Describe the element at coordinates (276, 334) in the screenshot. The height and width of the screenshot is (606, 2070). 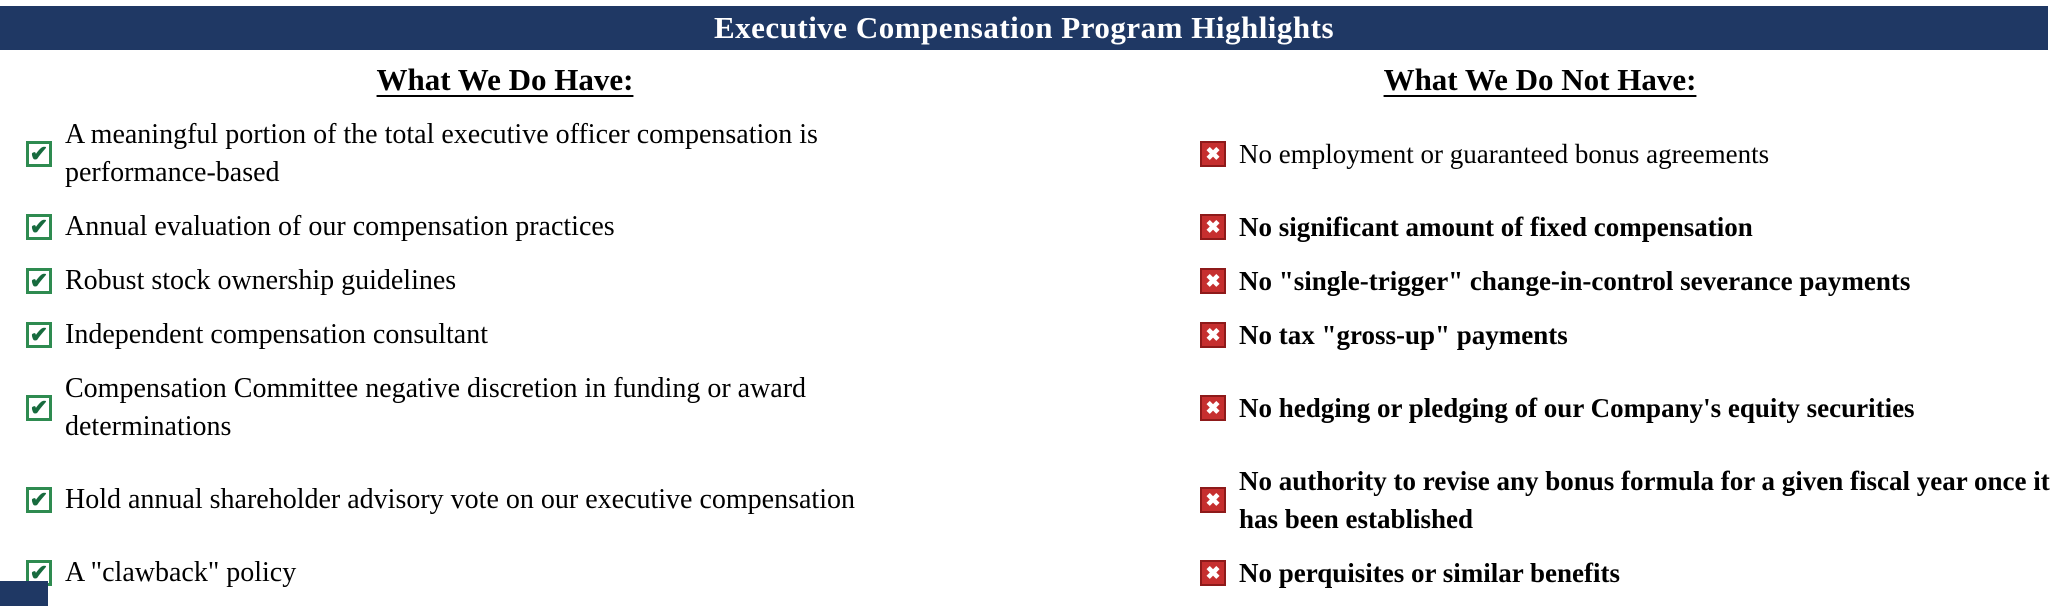
I see `item-text: Independent compensation consultant` at that location.